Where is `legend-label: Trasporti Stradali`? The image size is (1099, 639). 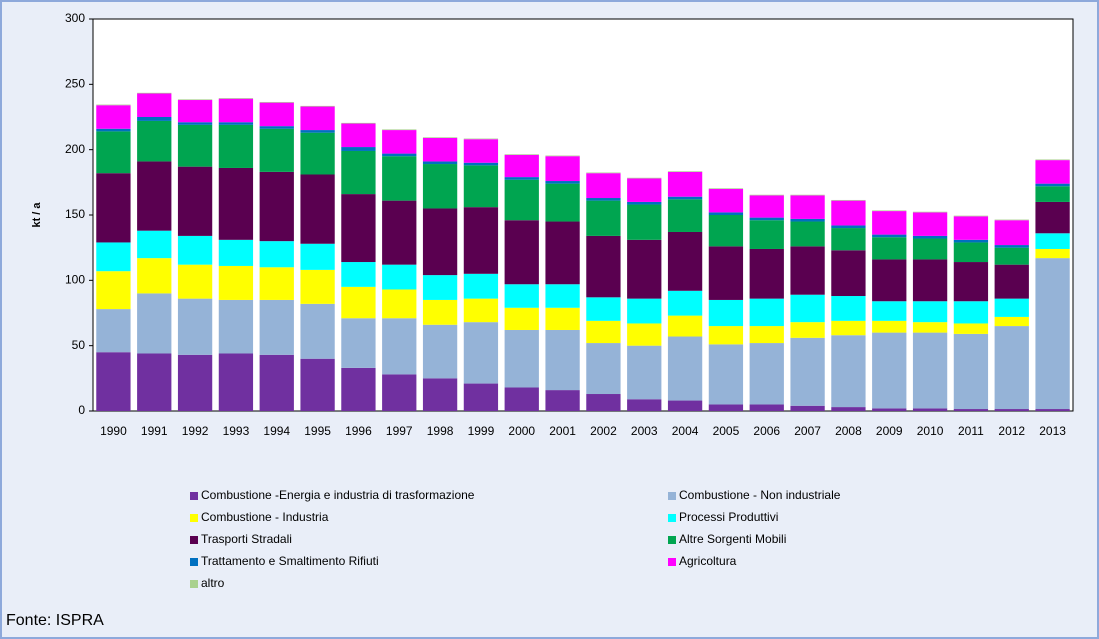 legend-label: Trasporti Stradali is located at coordinates (246, 539).